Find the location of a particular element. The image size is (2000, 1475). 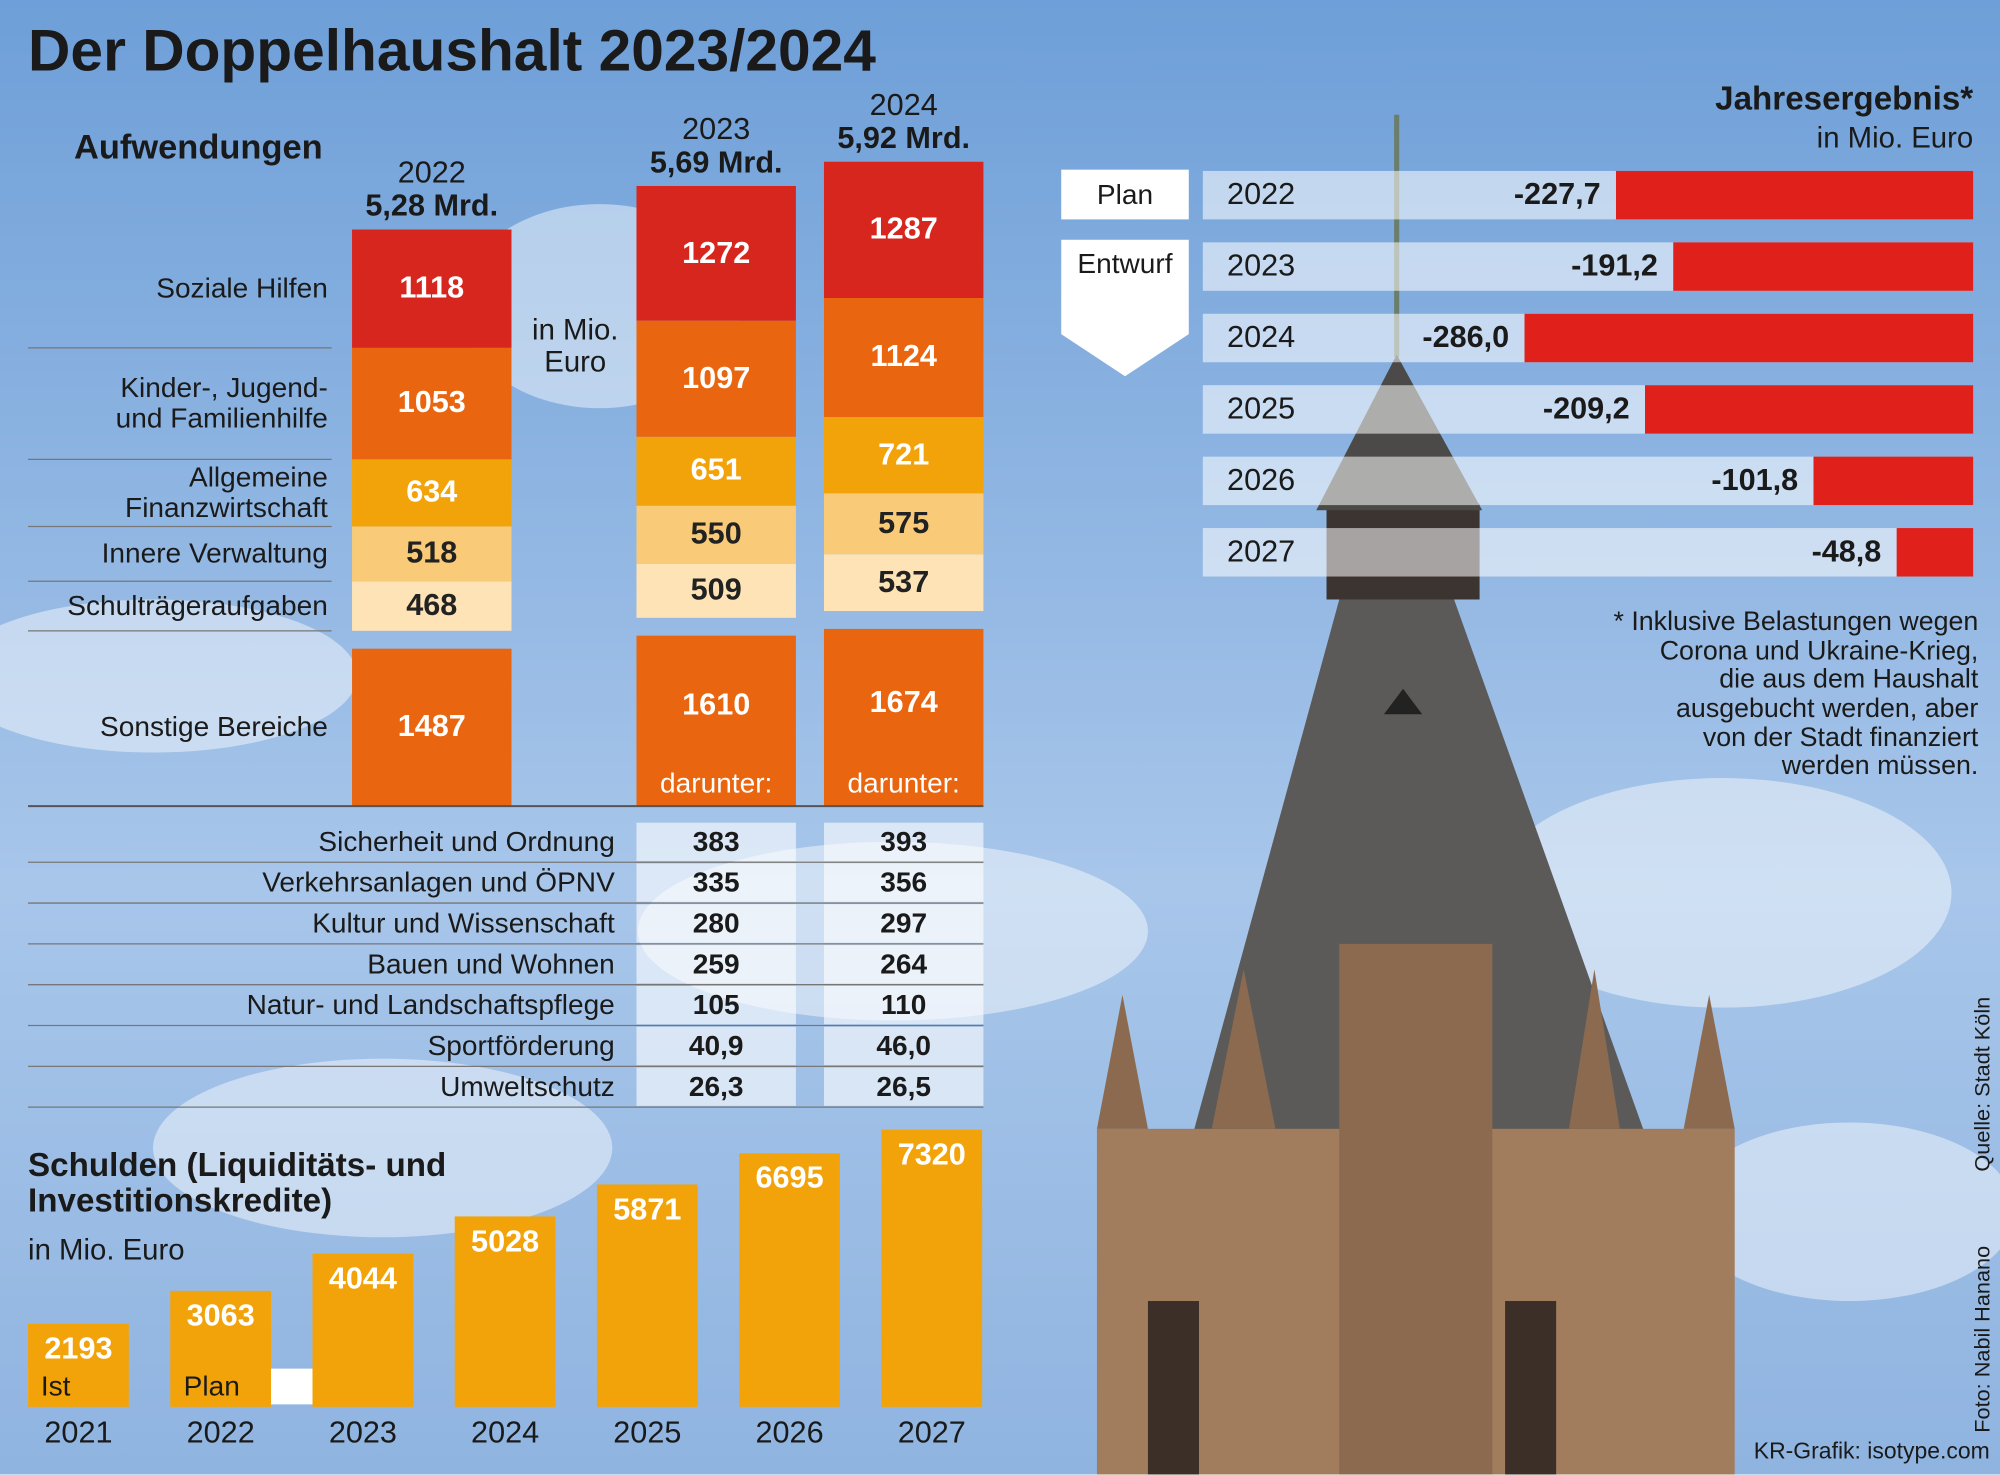

value-label: -286,0 is located at coordinates (1466, 337).